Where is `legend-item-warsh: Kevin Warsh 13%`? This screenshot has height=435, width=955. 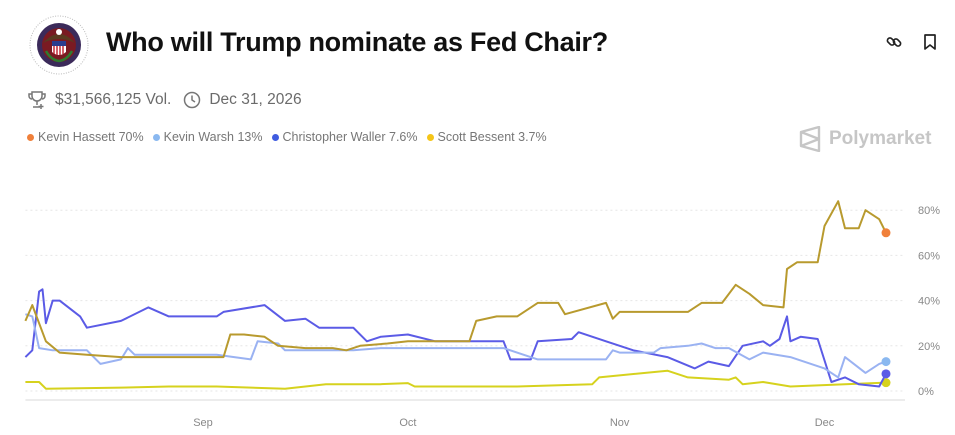 legend-item-warsh: Kevin Warsh 13% is located at coordinates (207, 137).